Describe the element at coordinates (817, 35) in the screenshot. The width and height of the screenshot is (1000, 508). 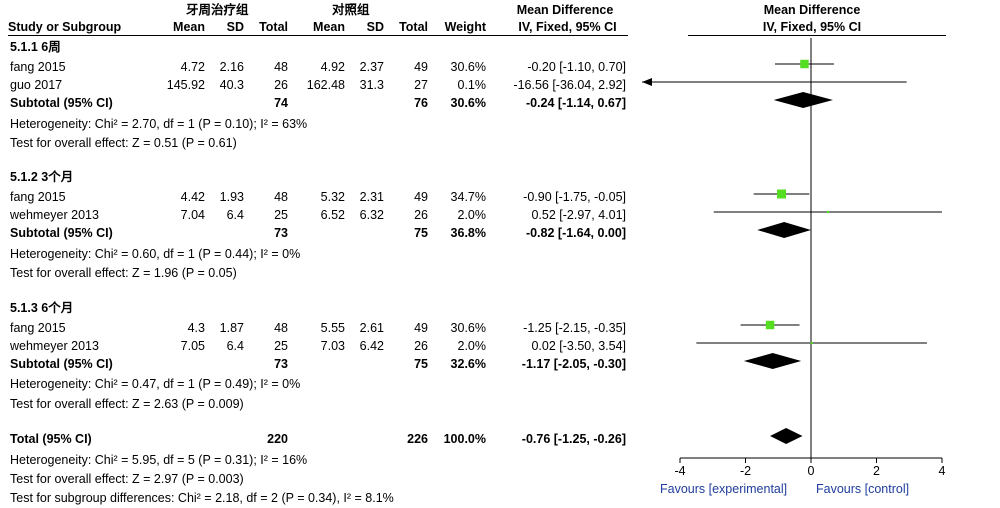
I see `plot-header-rule` at that location.